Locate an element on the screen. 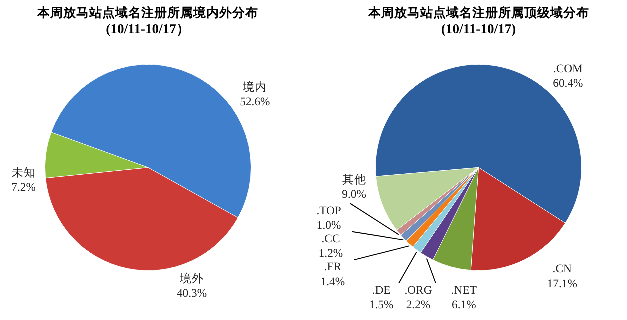  slice-label: 境外 is located at coordinates (191, 278).